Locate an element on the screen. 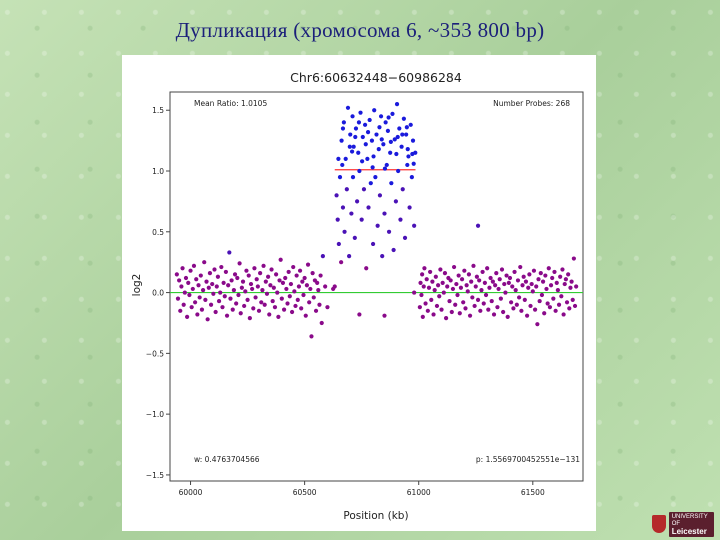 The width and height of the screenshot is (720, 540). w-statistic-annotation: w: 0.4763704566 is located at coordinates (227, 459).